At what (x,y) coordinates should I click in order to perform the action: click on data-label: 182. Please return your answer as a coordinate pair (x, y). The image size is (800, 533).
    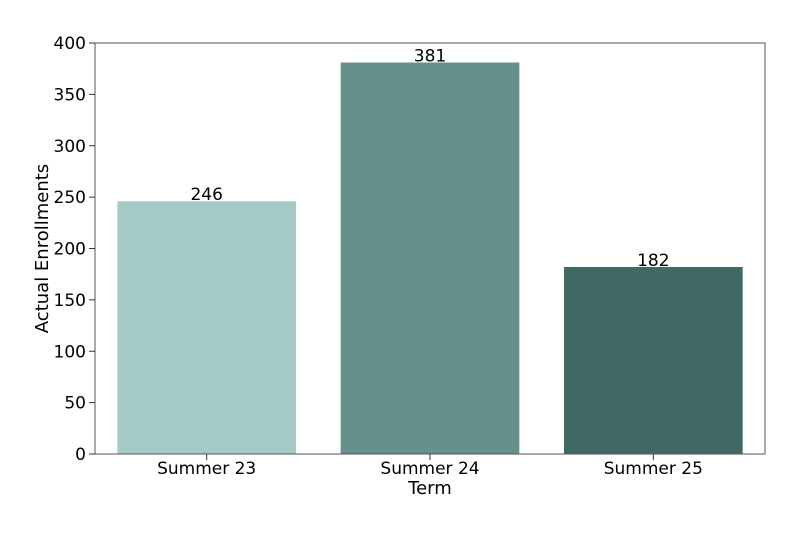
    Looking at the image, I should click on (653, 261).